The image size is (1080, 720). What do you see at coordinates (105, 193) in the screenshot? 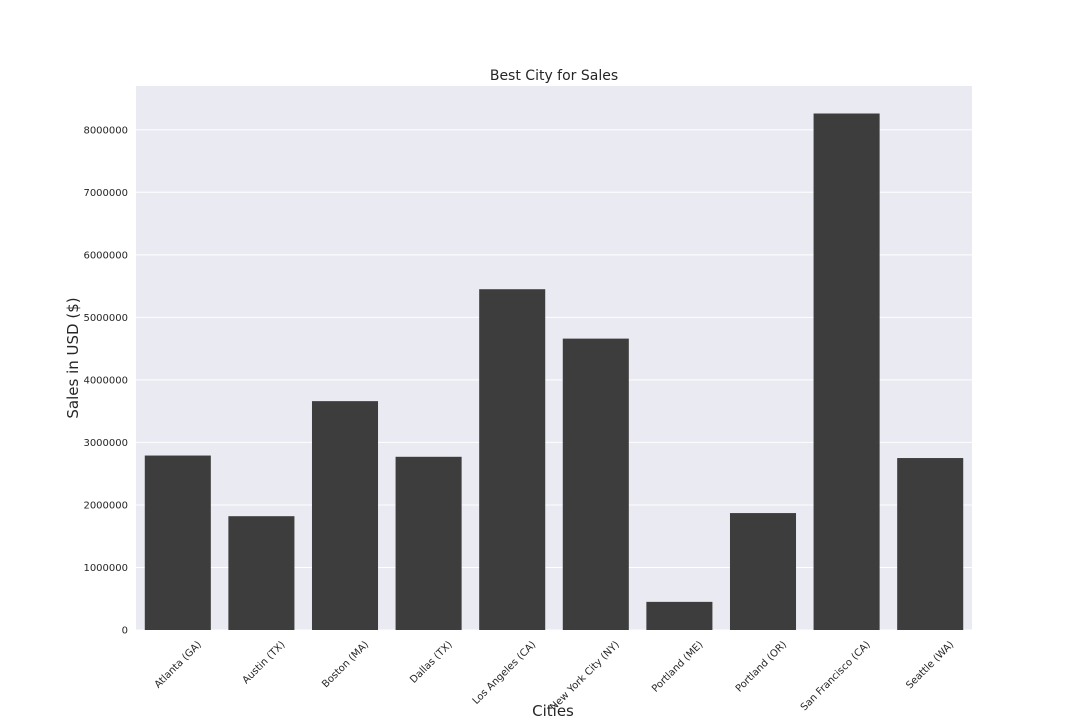
I see `y-tick-label: 7000000` at bounding box center [105, 193].